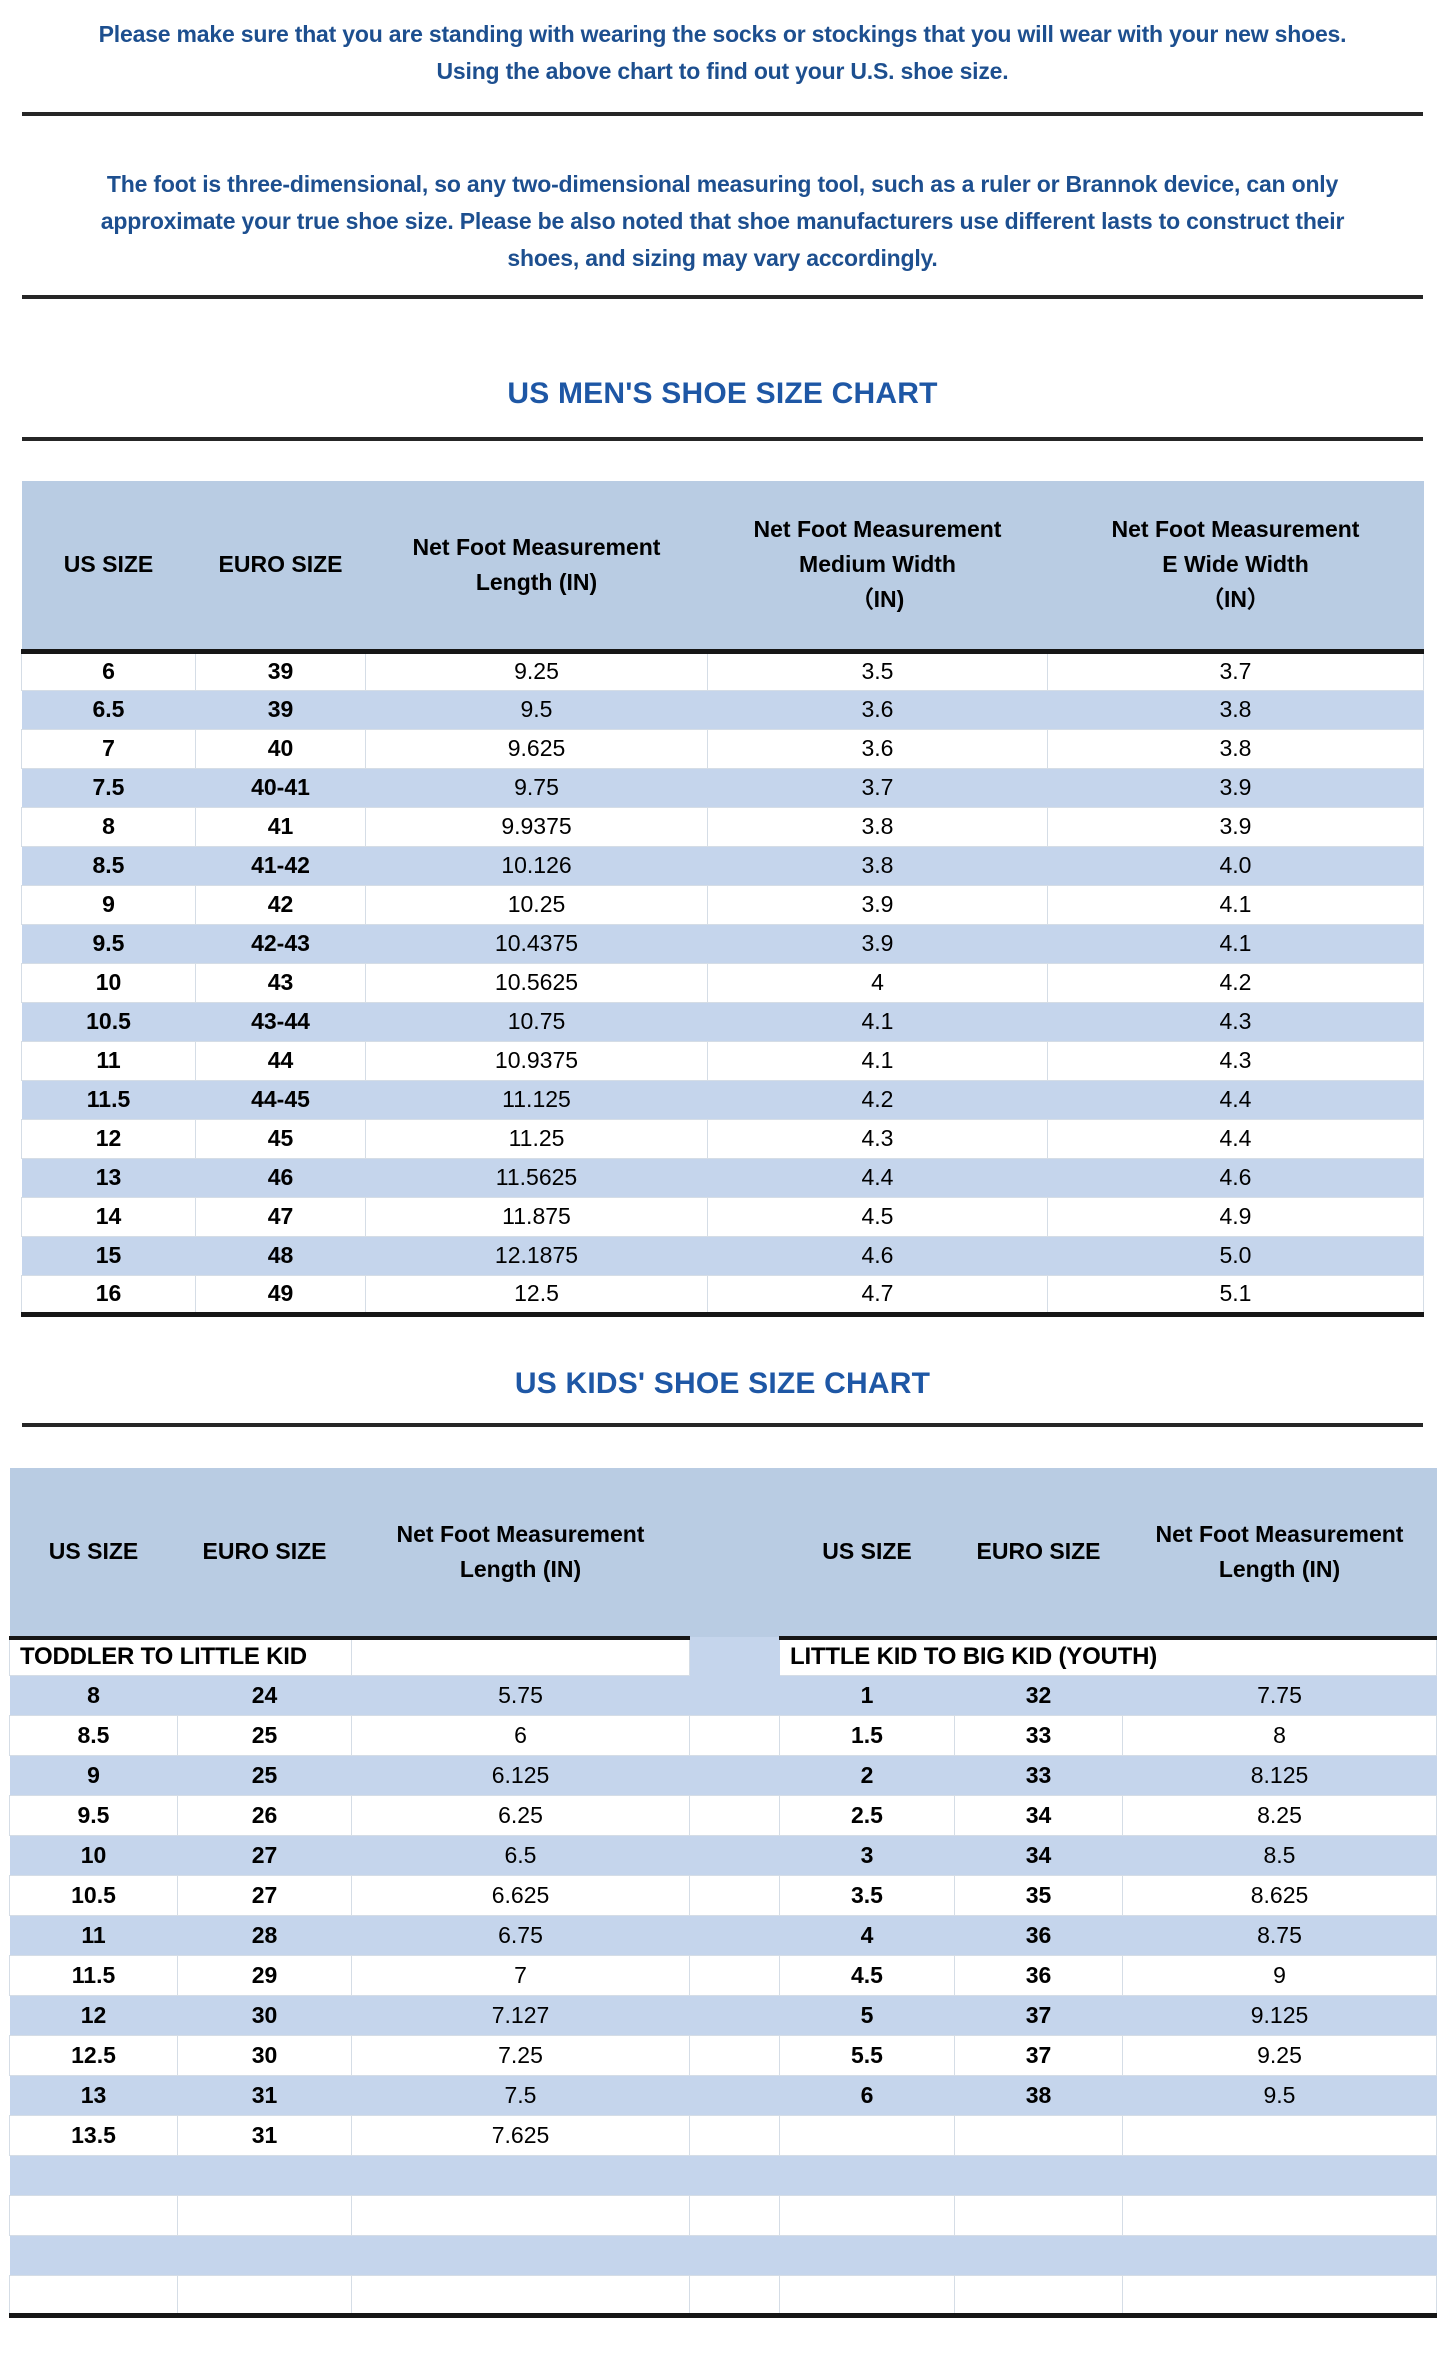 Image resolution: width=1445 pixels, height=2353 pixels. Describe the element at coordinates (1279, 2015) in the screenshot. I see `cell: 9.125` at that location.